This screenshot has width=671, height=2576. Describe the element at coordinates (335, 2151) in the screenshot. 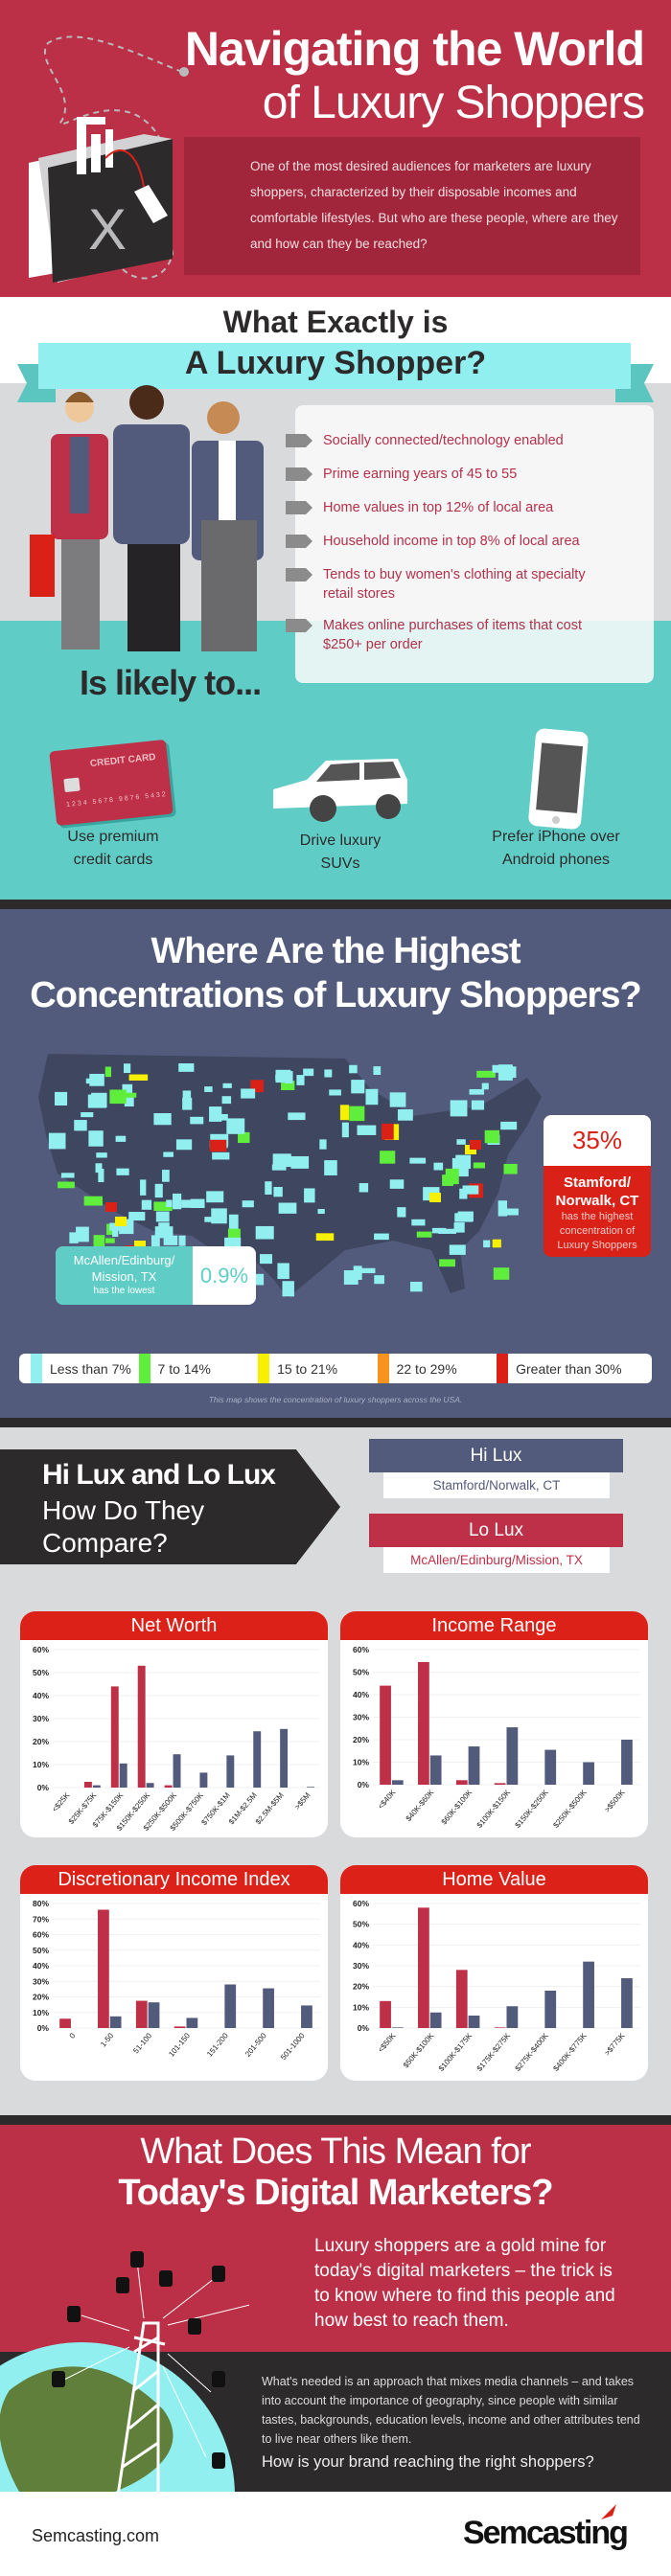

I see `final-title-line1: What Does This Mean for` at that location.